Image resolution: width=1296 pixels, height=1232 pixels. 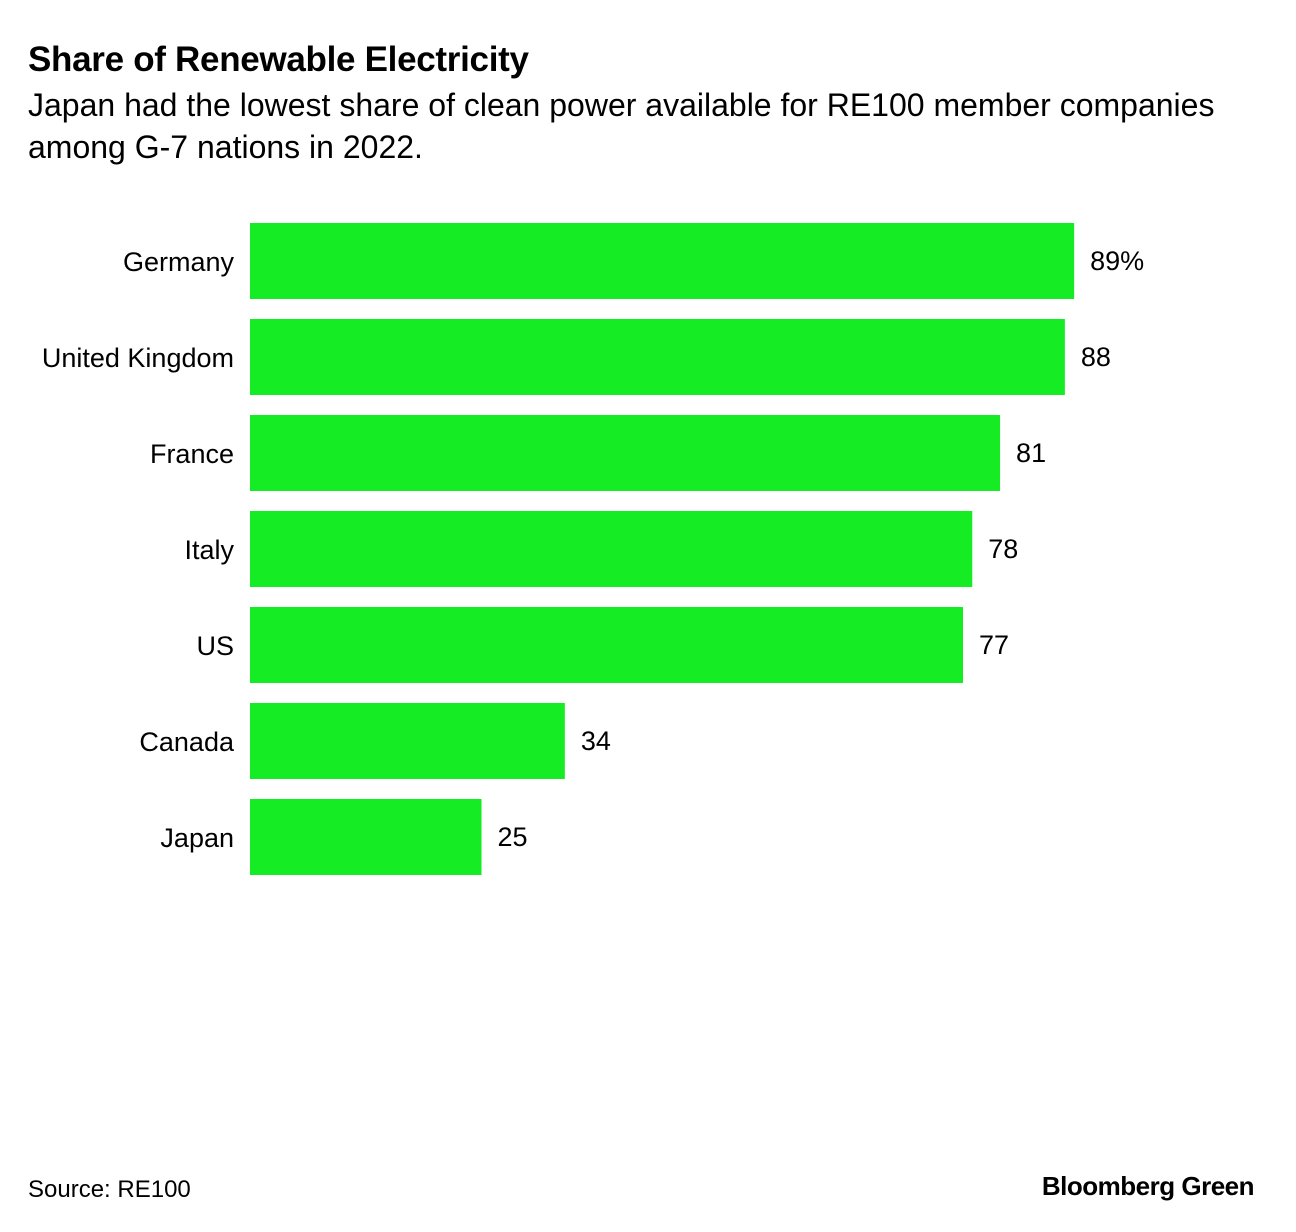 What do you see at coordinates (1096, 357) in the screenshot?
I see `value-label: 88` at bounding box center [1096, 357].